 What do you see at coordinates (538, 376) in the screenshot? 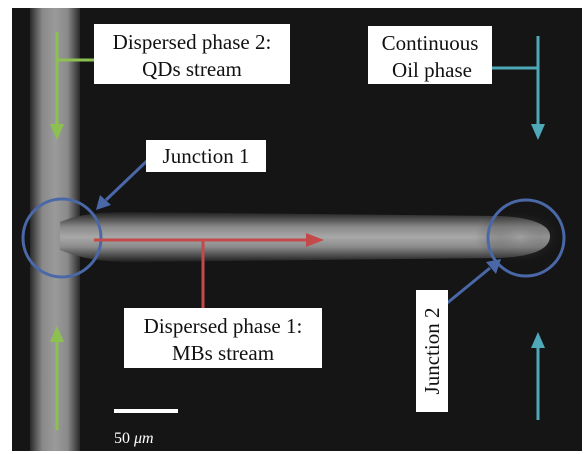
I see `teal-arrow-bottom` at bounding box center [538, 376].